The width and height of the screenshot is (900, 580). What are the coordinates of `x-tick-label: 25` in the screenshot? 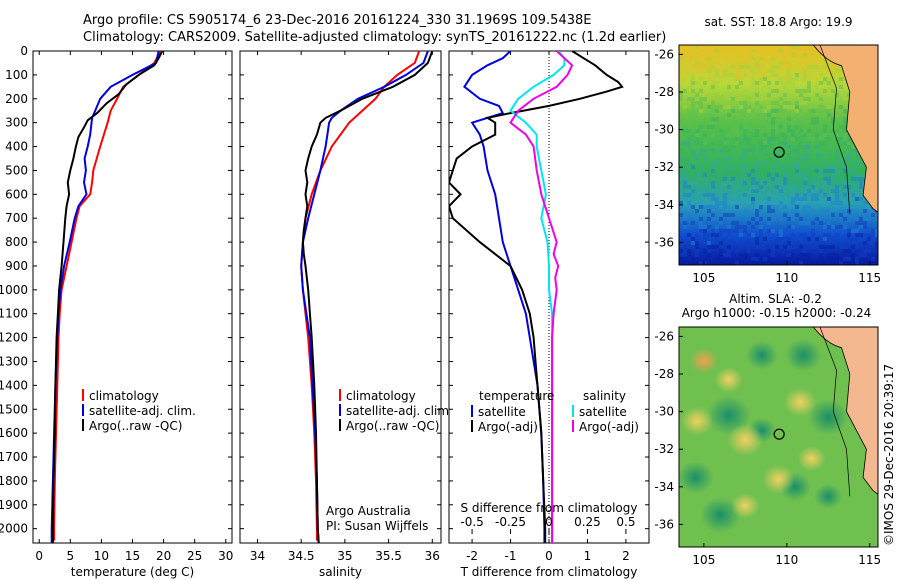 It's located at (194, 556).